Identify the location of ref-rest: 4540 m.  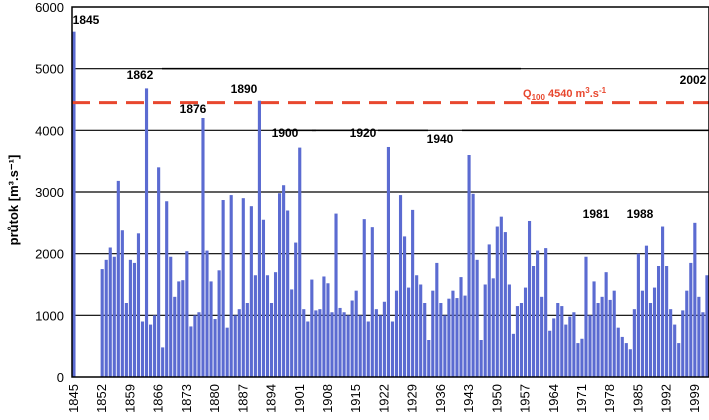
(565, 94).